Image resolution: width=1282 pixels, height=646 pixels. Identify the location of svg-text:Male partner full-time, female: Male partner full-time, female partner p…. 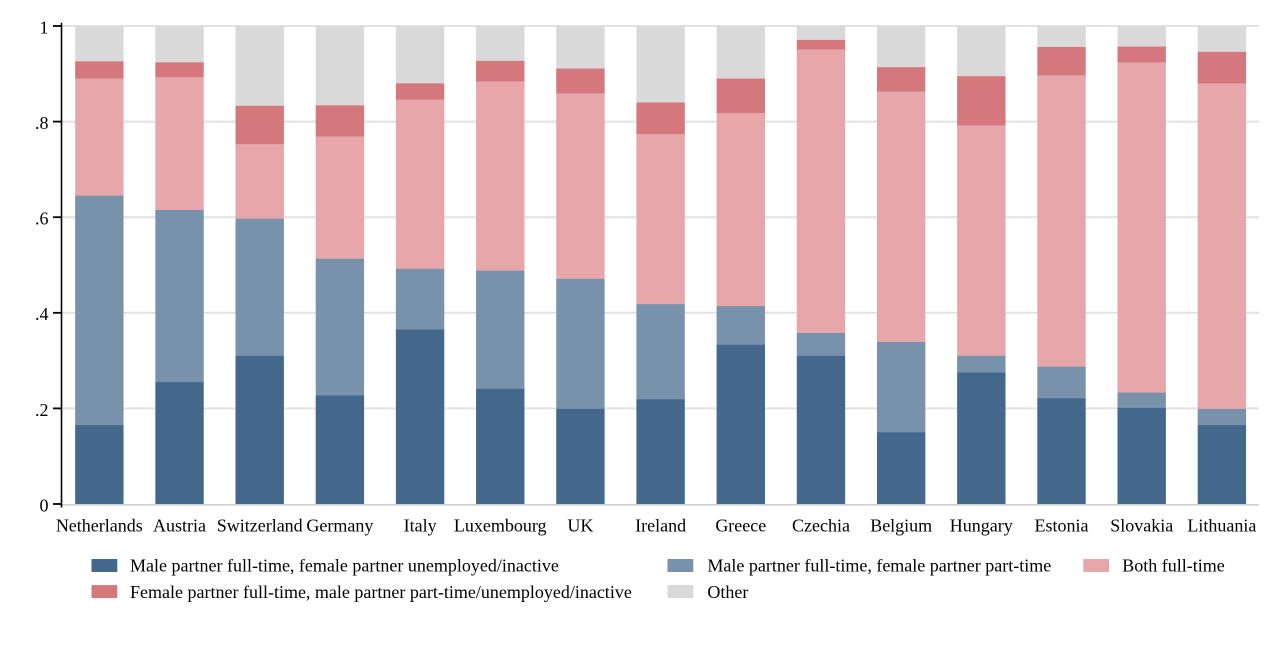
(879, 566).